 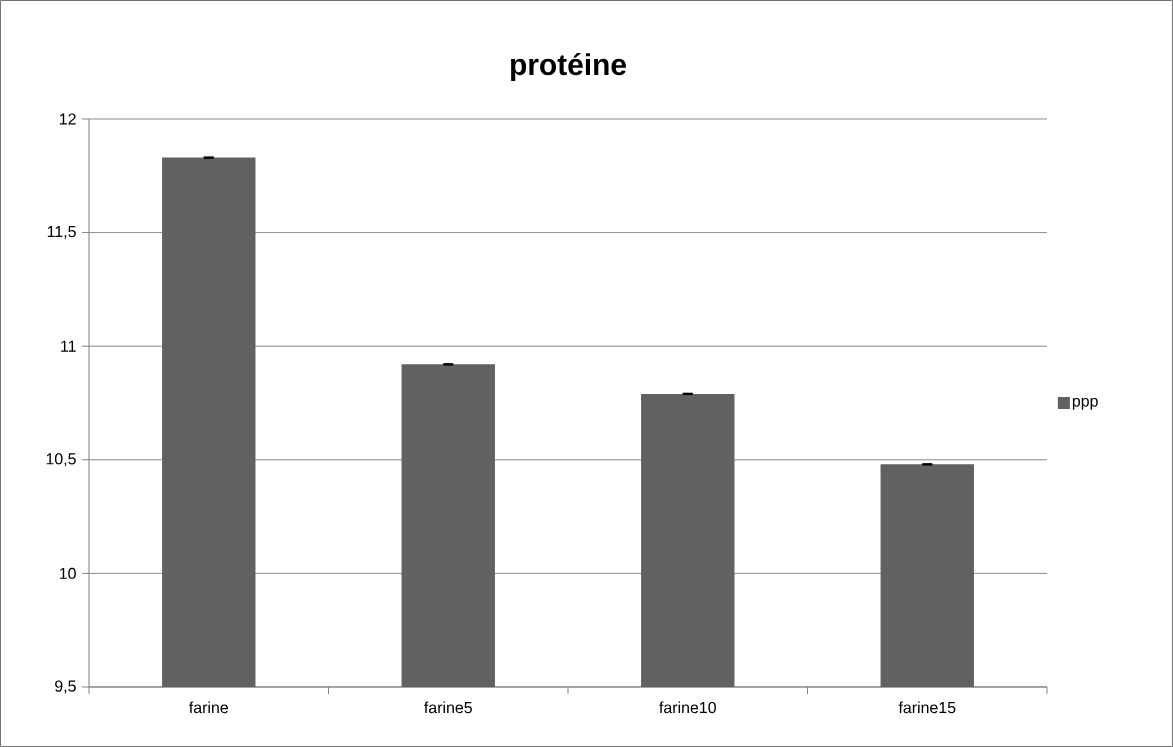 What do you see at coordinates (65, 687) in the screenshot?
I see `y-tick-label: 9,5` at bounding box center [65, 687].